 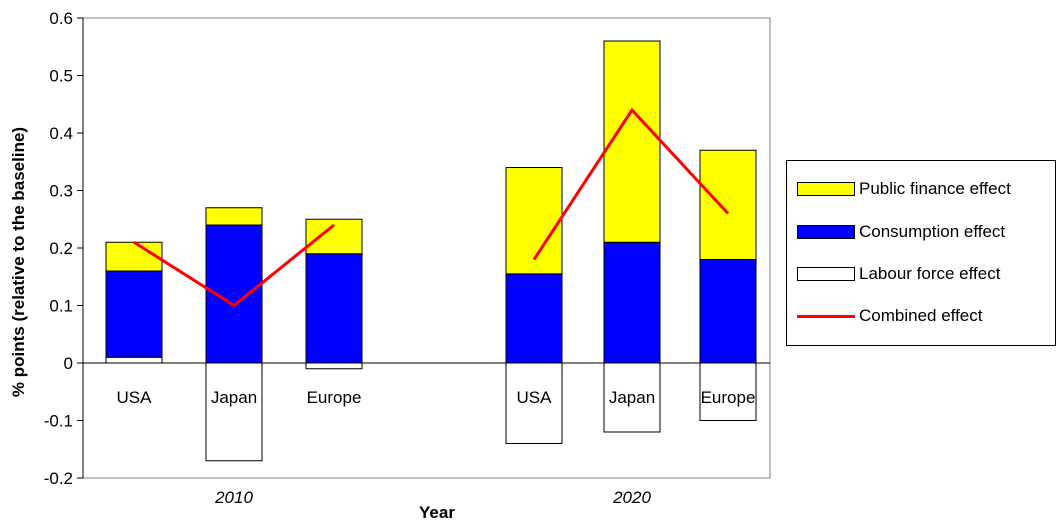 What do you see at coordinates (58, 478) in the screenshot?
I see `y-tick-label: -0.2` at bounding box center [58, 478].